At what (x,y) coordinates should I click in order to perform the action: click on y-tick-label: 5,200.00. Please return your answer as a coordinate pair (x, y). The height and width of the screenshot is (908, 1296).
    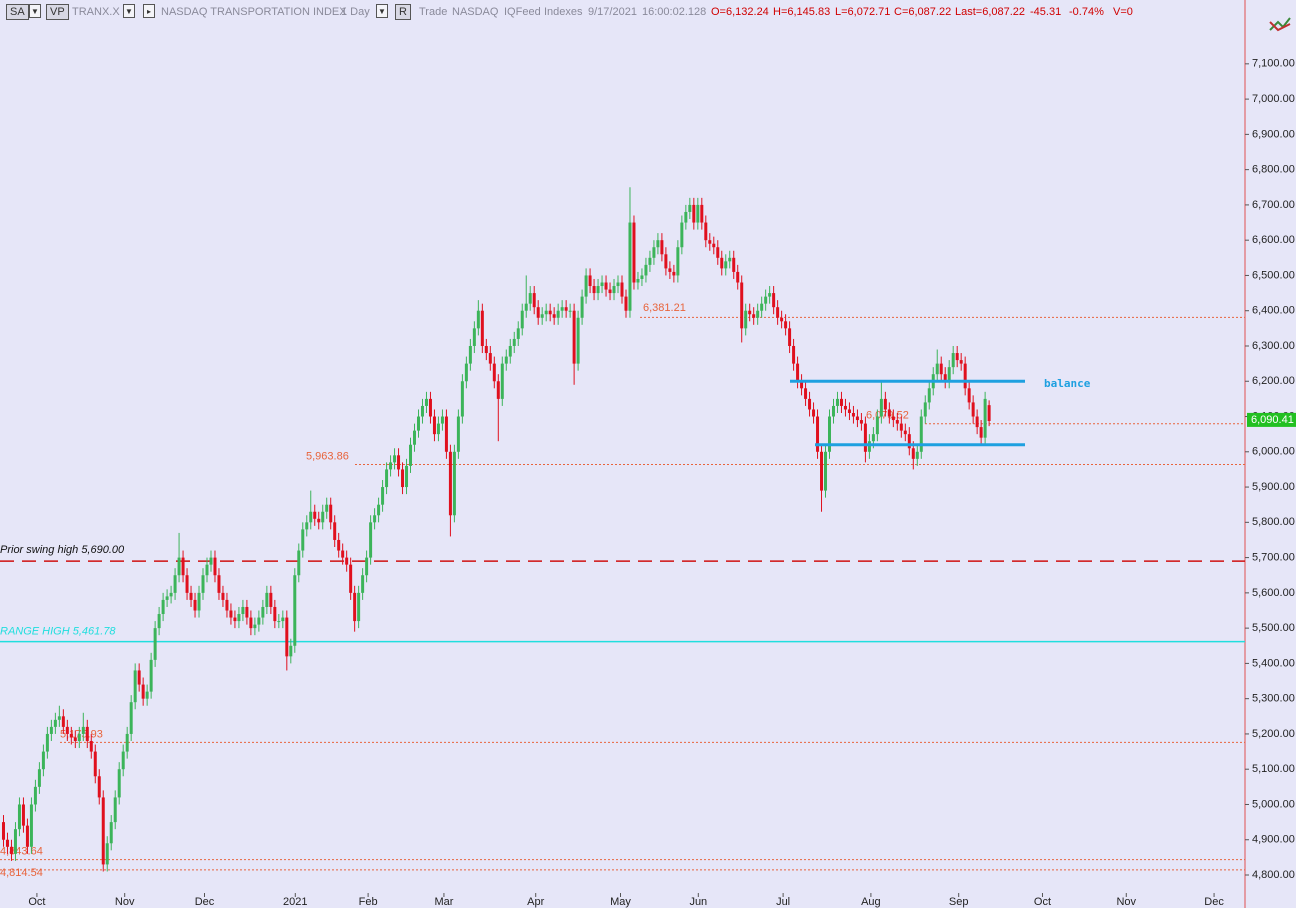
    Looking at the image, I should click on (1273, 734).